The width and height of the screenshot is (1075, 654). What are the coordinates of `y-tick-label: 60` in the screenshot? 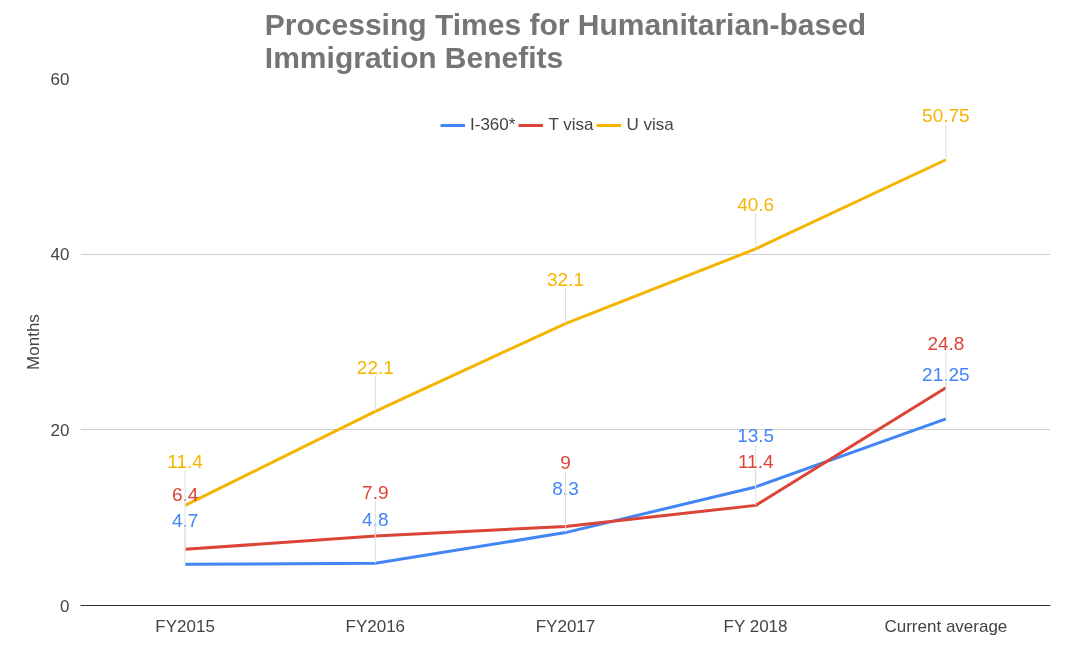 It's located at (60, 79).